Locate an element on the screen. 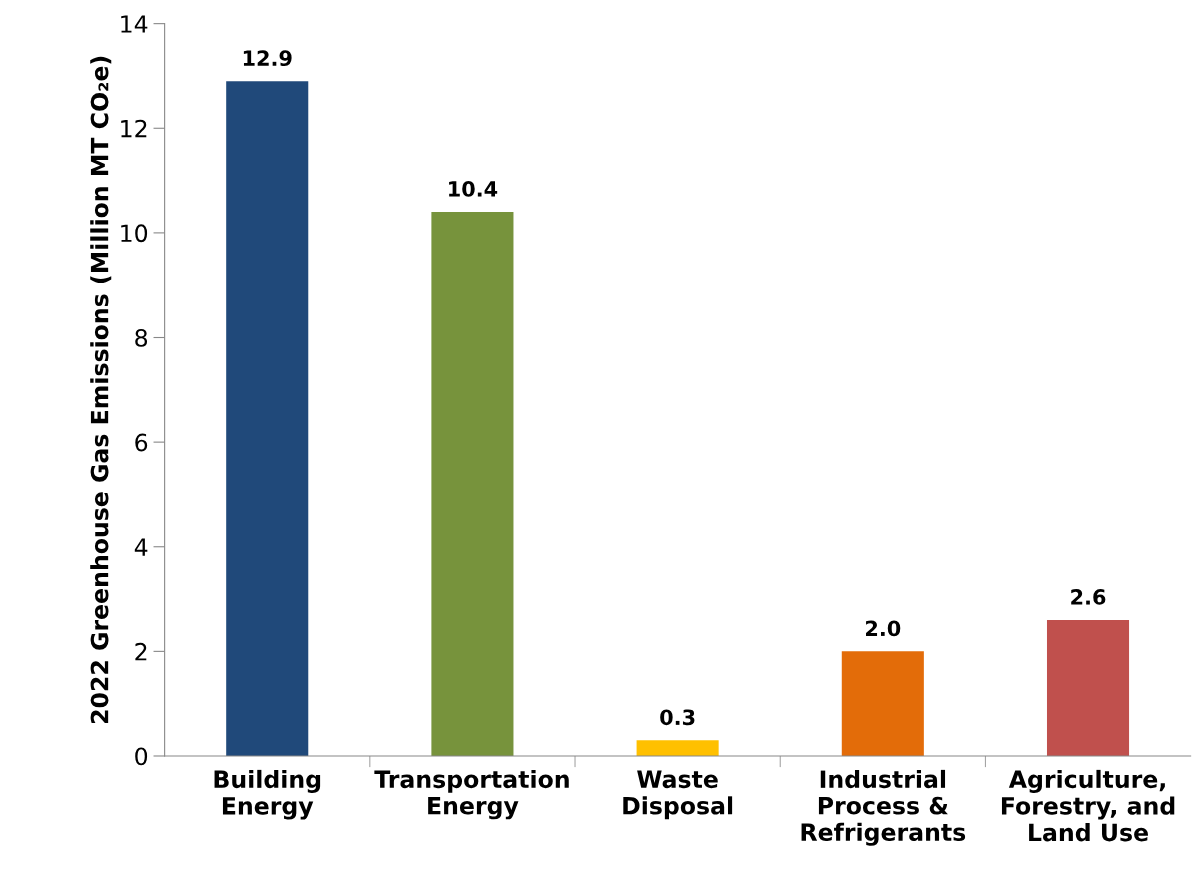 Image resolution: width=1193 pixels, height=876 pixels. y-tick-label: 10 is located at coordinates (134, 233).